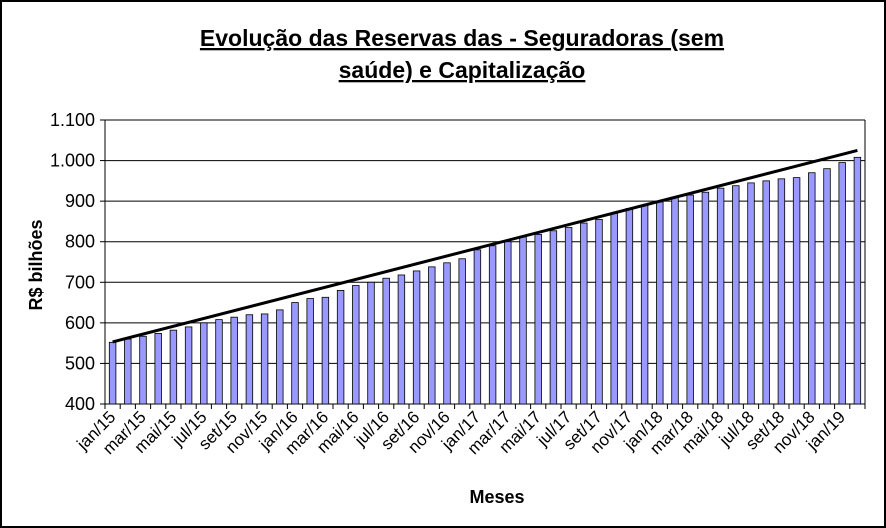 The height and width of the screenshot is (528, 886). Describe the element at coordinates (36, 264) in the screenshot. I see `y-axis-label: R$ bilhões` at that location.